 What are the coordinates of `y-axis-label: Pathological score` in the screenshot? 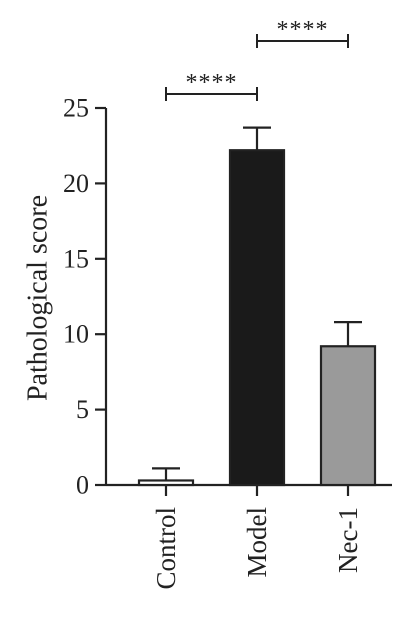 It's located at (37, 298).